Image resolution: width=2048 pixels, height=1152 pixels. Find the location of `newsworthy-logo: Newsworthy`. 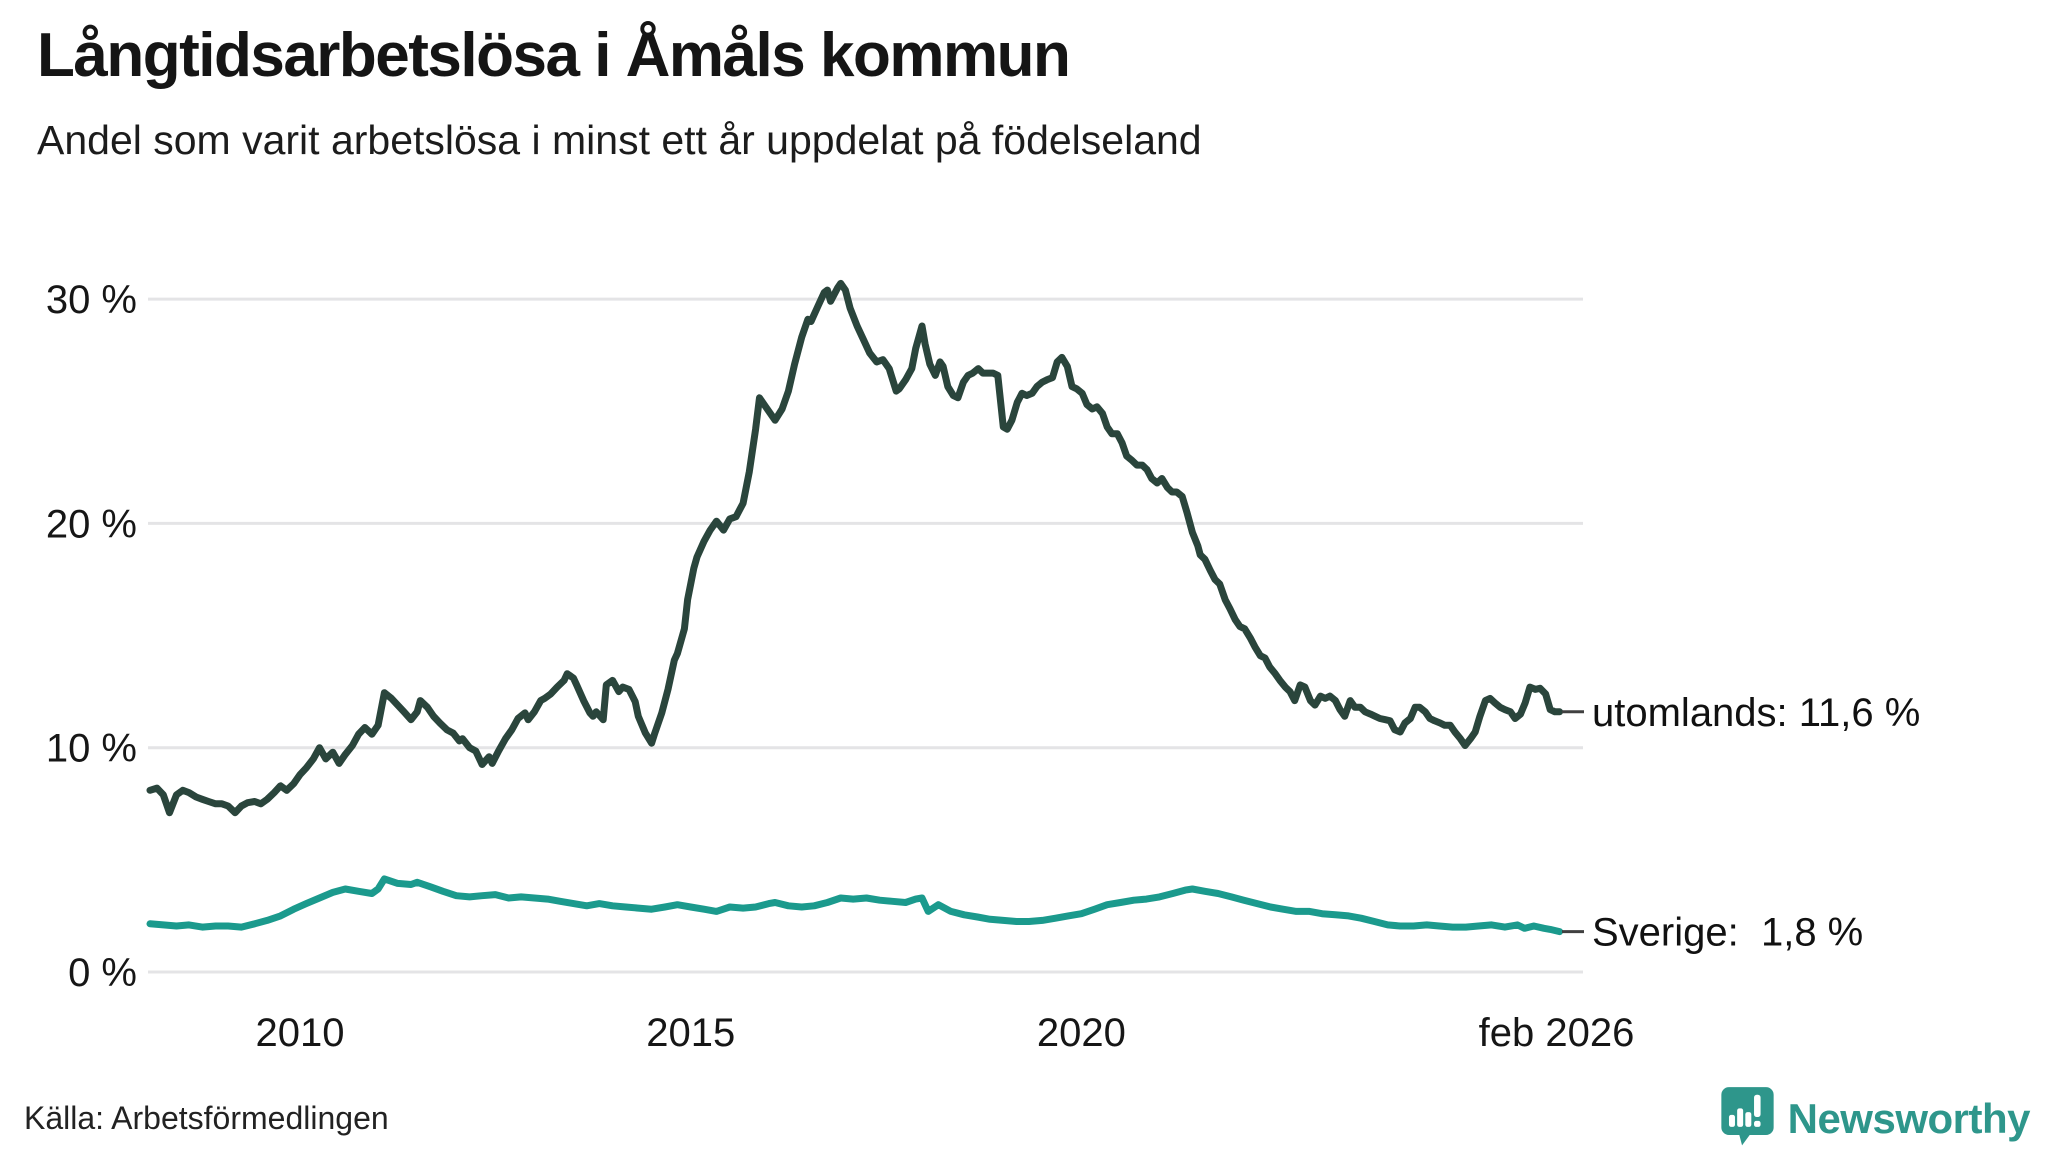

newsworthy-logo: Newsworthy is located at coordinates (1875, 1119).